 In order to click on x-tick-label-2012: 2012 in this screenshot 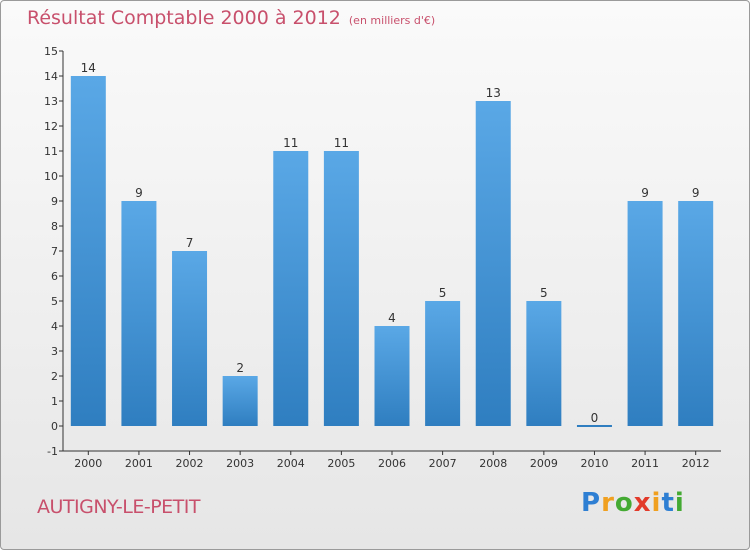, I will do `click(696, 463)`.